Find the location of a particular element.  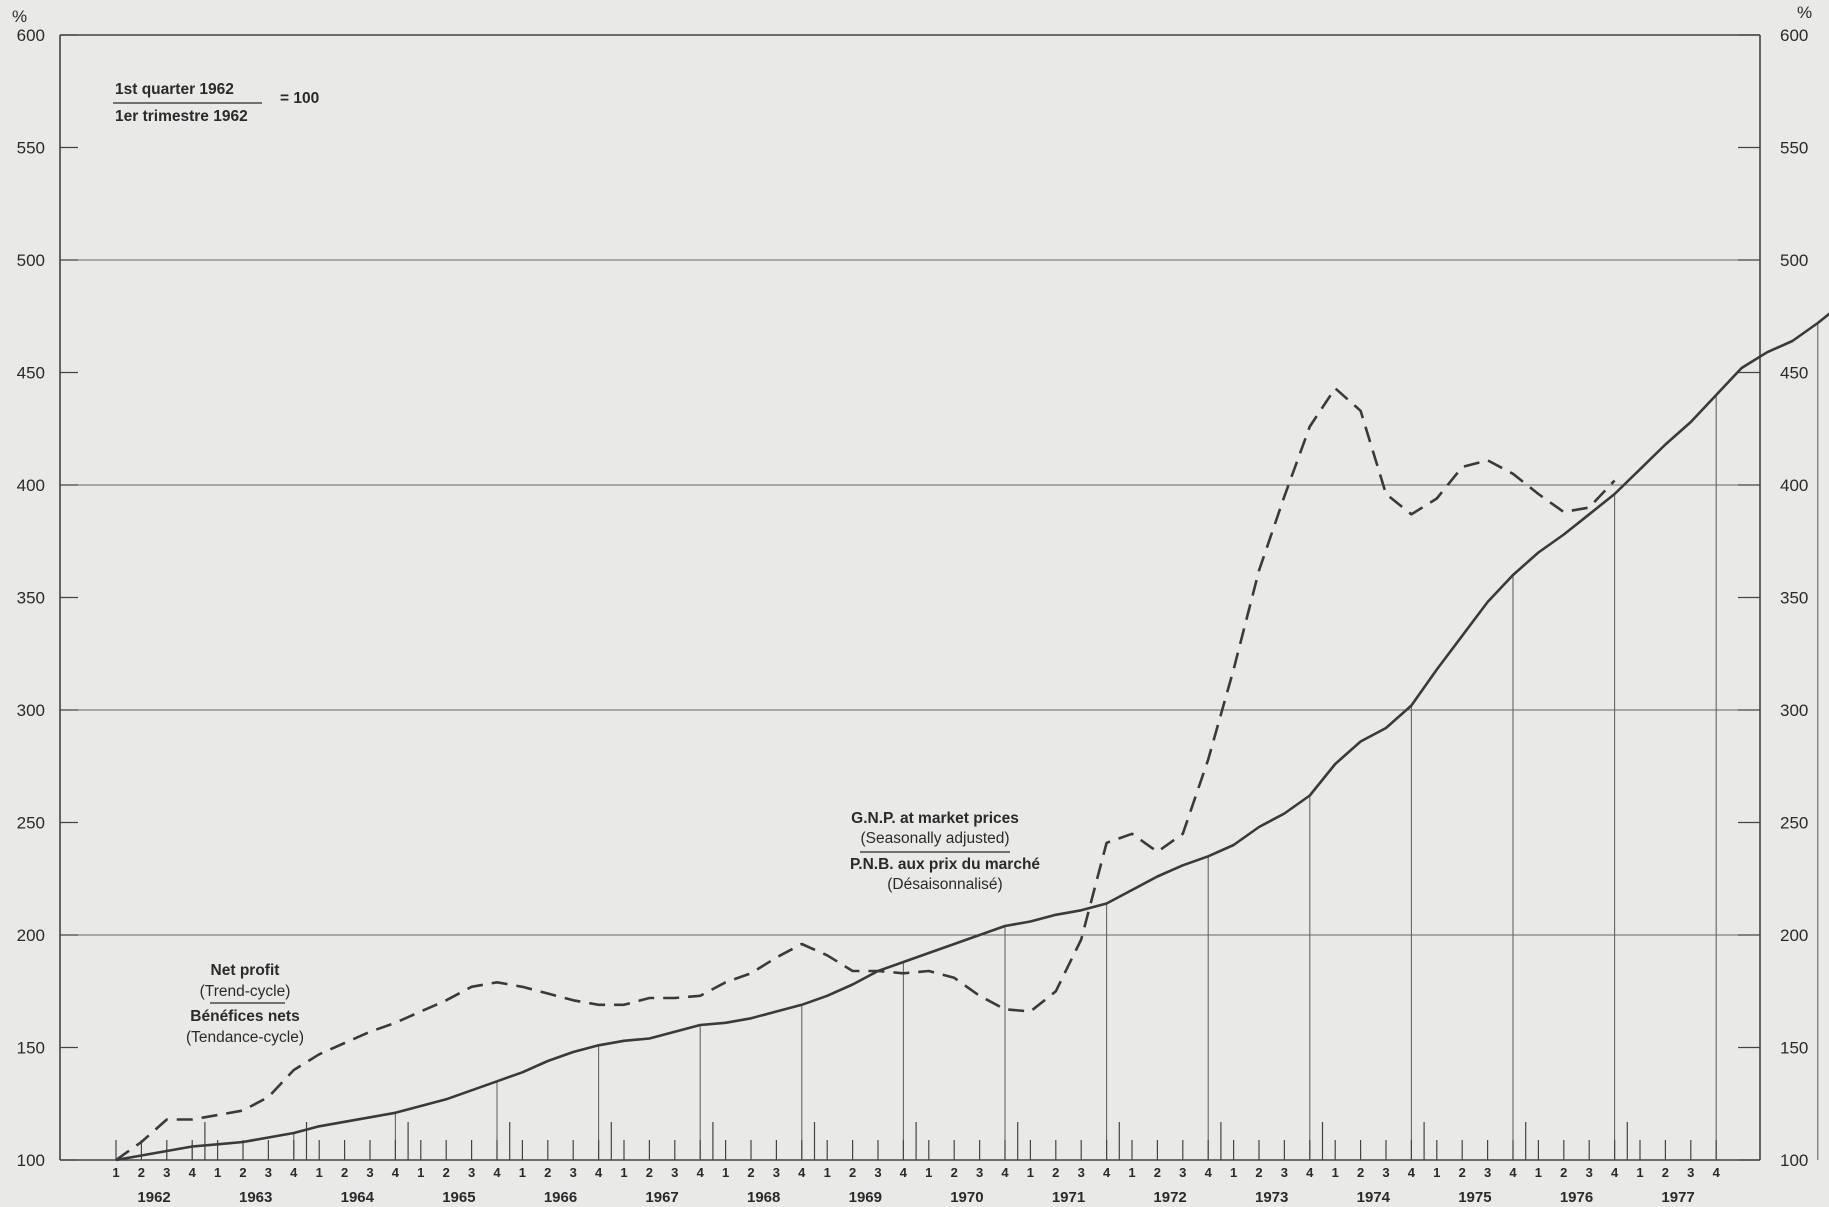

left-y-tick-label: 350 is located at coordinates (31, 598).